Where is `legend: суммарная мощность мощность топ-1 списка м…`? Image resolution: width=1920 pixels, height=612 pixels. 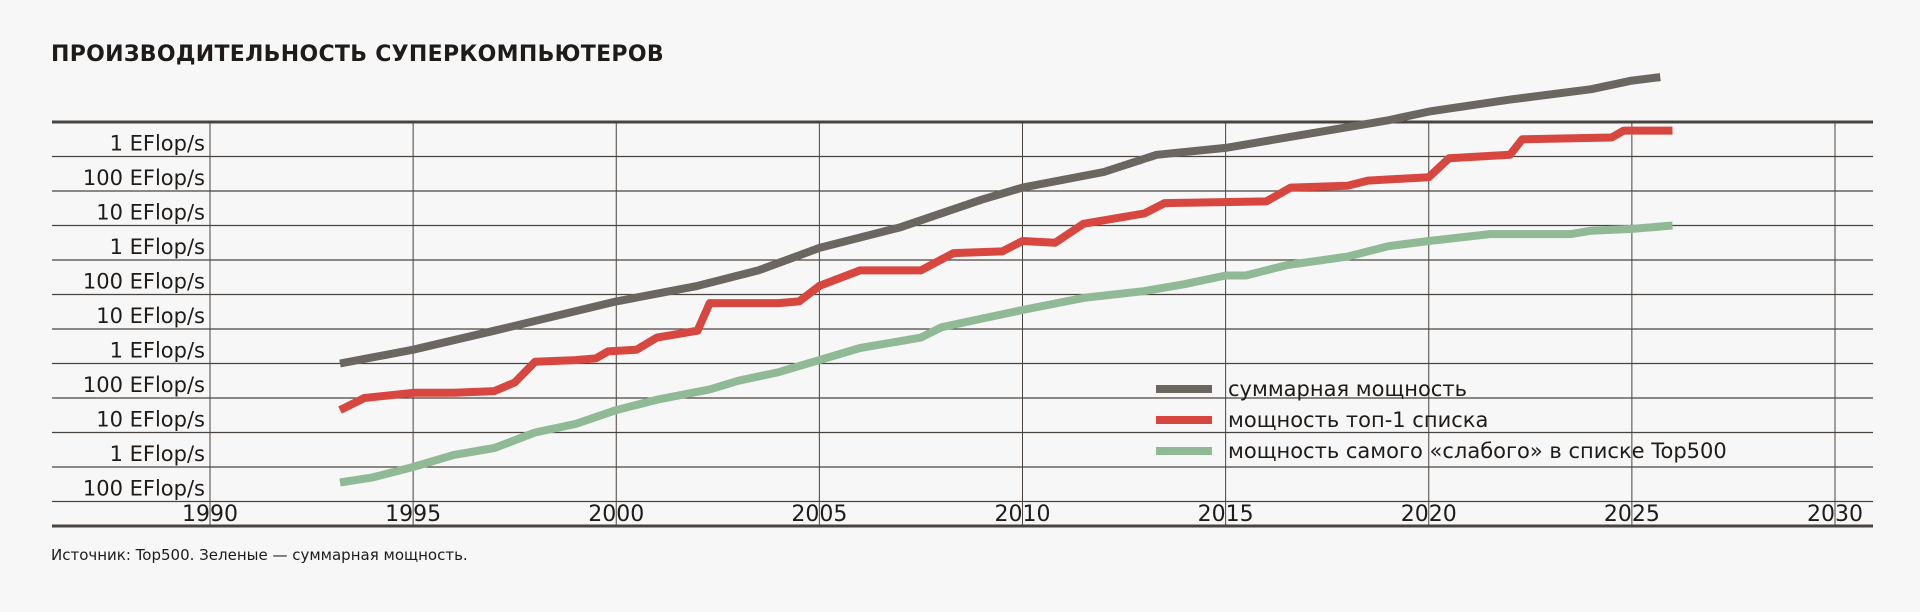 legend: суммарная мощность мощность топ-1 списка м… is located at coordinates (1441, 420).